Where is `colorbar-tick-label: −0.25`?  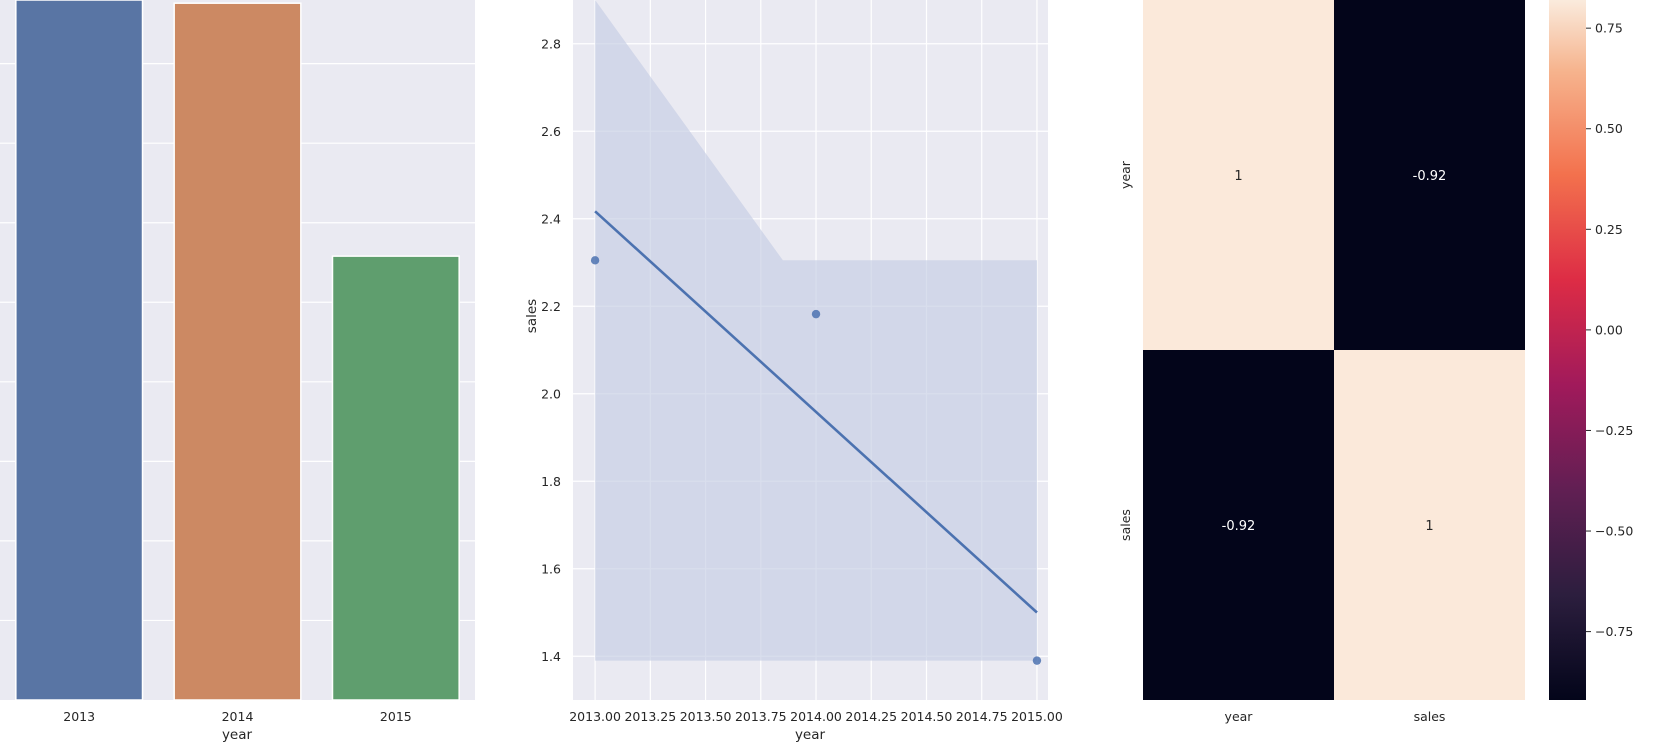
colorbar-tick-label: −0.25 is located at coordinates (1614, 430).